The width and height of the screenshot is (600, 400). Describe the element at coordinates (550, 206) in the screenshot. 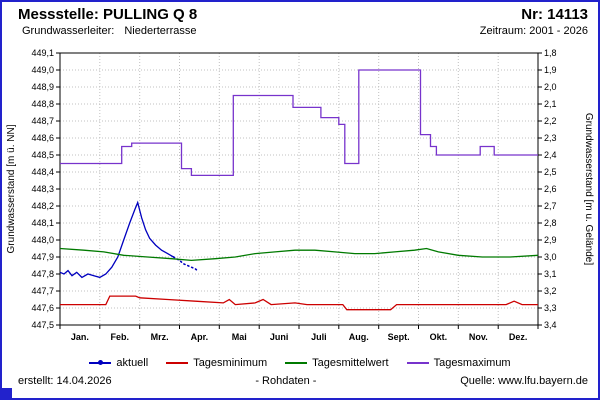

I see `svg-text: 2,7` at that location.